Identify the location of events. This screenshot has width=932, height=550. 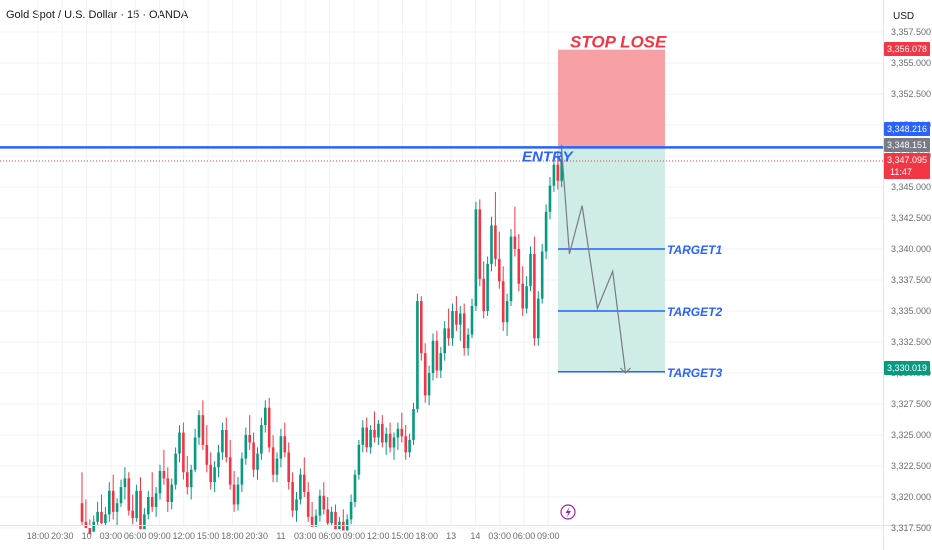
(568, 512).